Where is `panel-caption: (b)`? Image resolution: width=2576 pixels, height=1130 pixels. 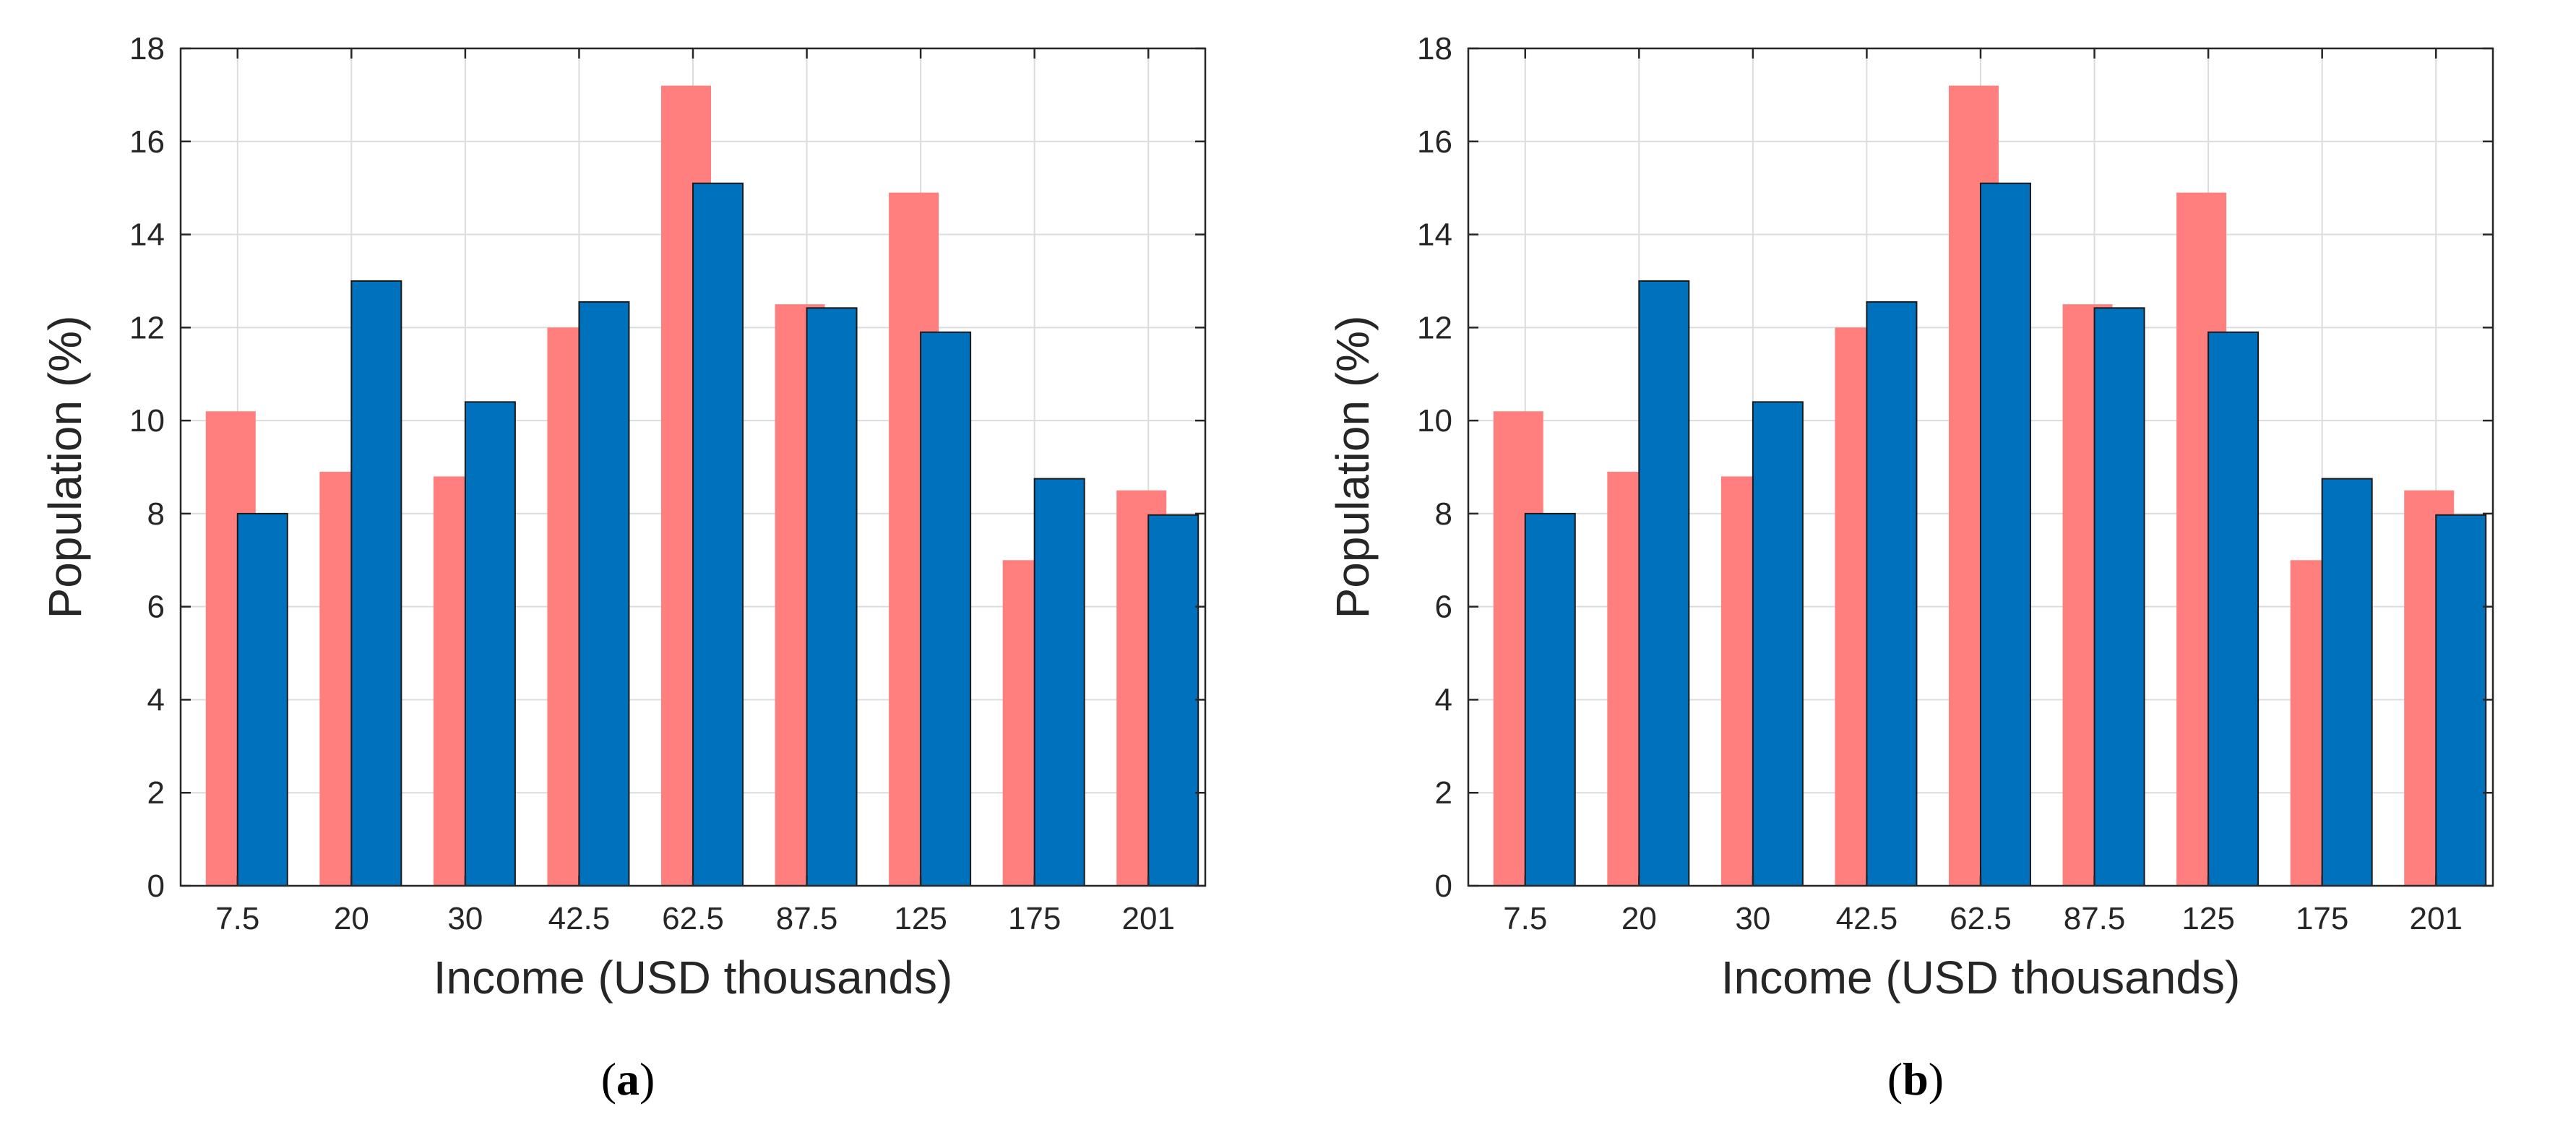
panel-caption: (b) is located at coordinates (1915, 1079).